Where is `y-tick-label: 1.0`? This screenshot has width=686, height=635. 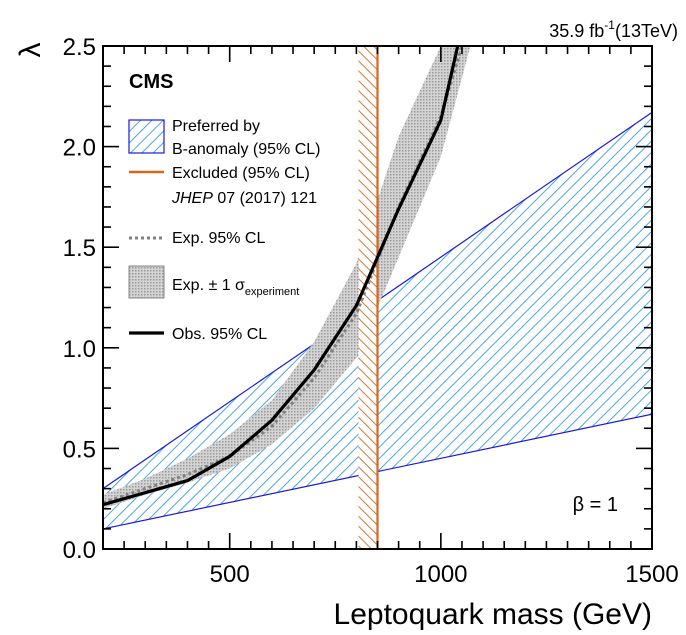 y-tick-label: 1.0 is located at coordinates (79, 349).